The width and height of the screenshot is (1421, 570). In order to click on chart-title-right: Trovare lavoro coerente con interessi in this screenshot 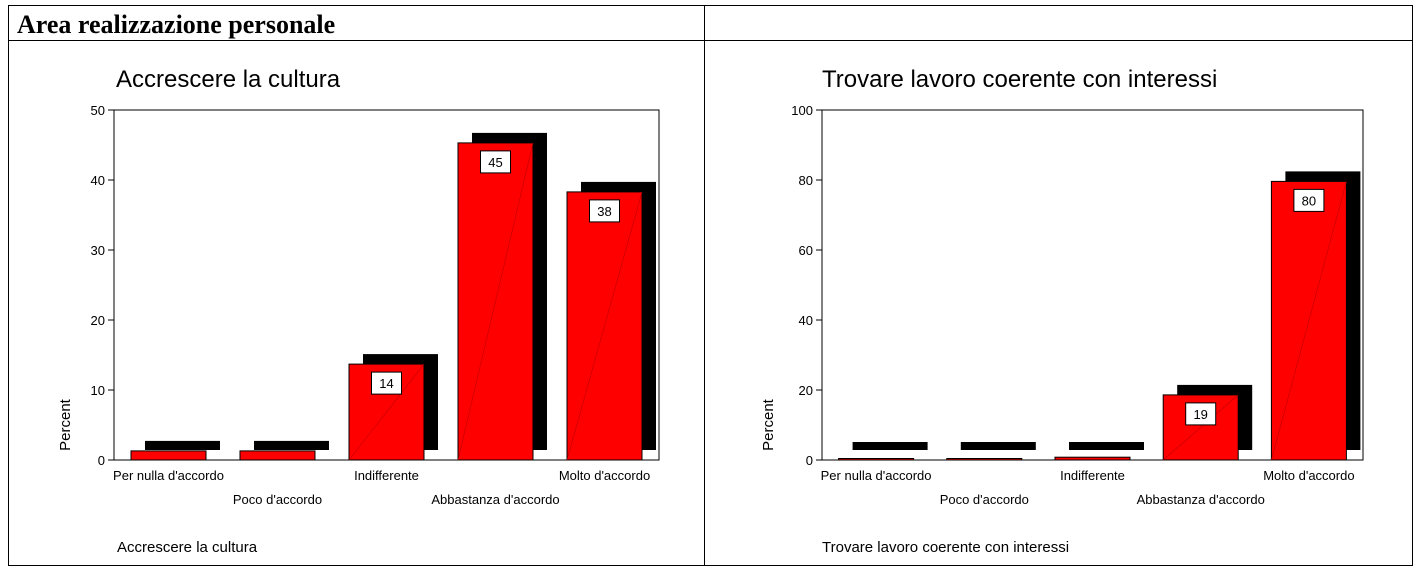, I will do `click(1020, 79)`.